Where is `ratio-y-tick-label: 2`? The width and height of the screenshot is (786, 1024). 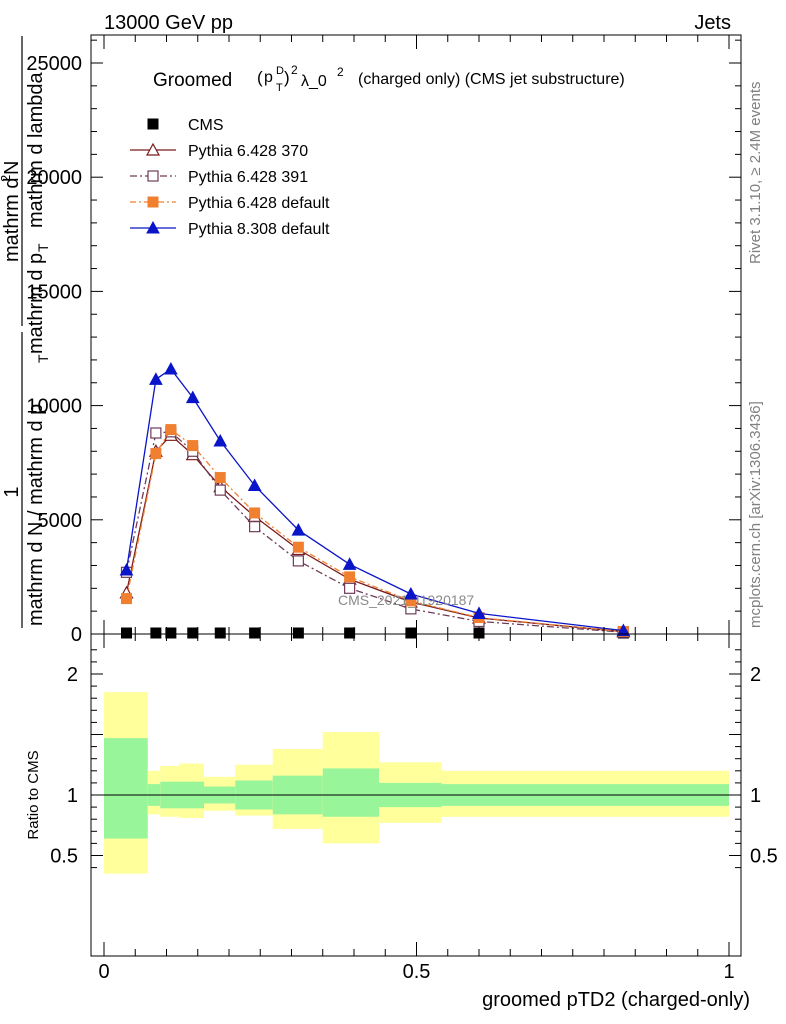 ratio-y-tick-label: 2 is located at coordinates (72, 675).